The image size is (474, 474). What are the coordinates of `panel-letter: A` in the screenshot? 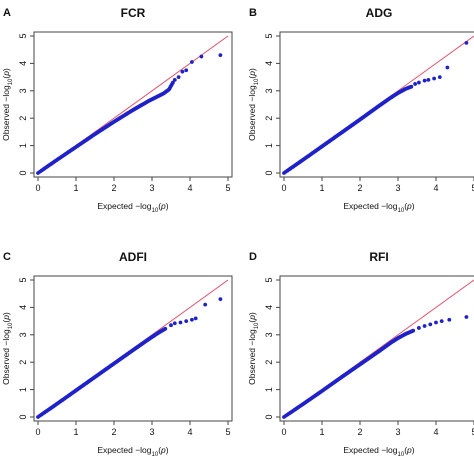 It's located at (7, 13).